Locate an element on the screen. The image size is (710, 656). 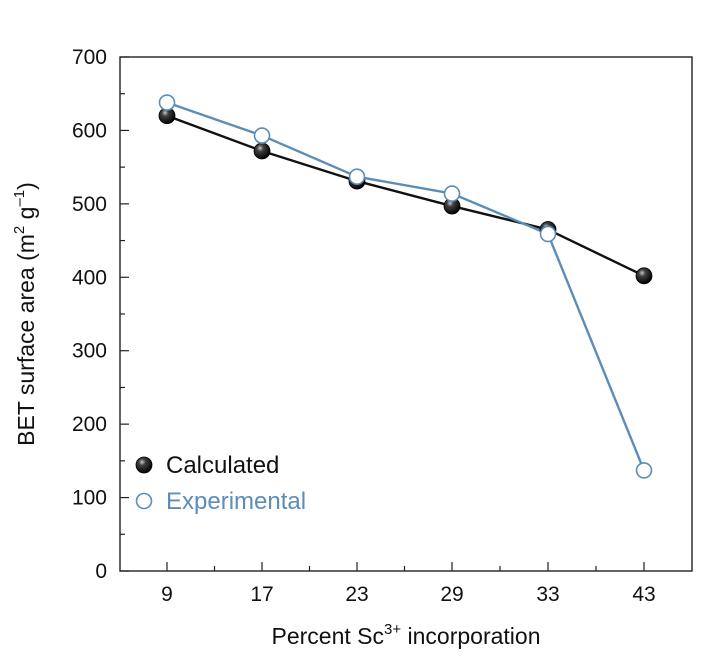
x-tick-label: 17 is located at coordinates (261, 594).